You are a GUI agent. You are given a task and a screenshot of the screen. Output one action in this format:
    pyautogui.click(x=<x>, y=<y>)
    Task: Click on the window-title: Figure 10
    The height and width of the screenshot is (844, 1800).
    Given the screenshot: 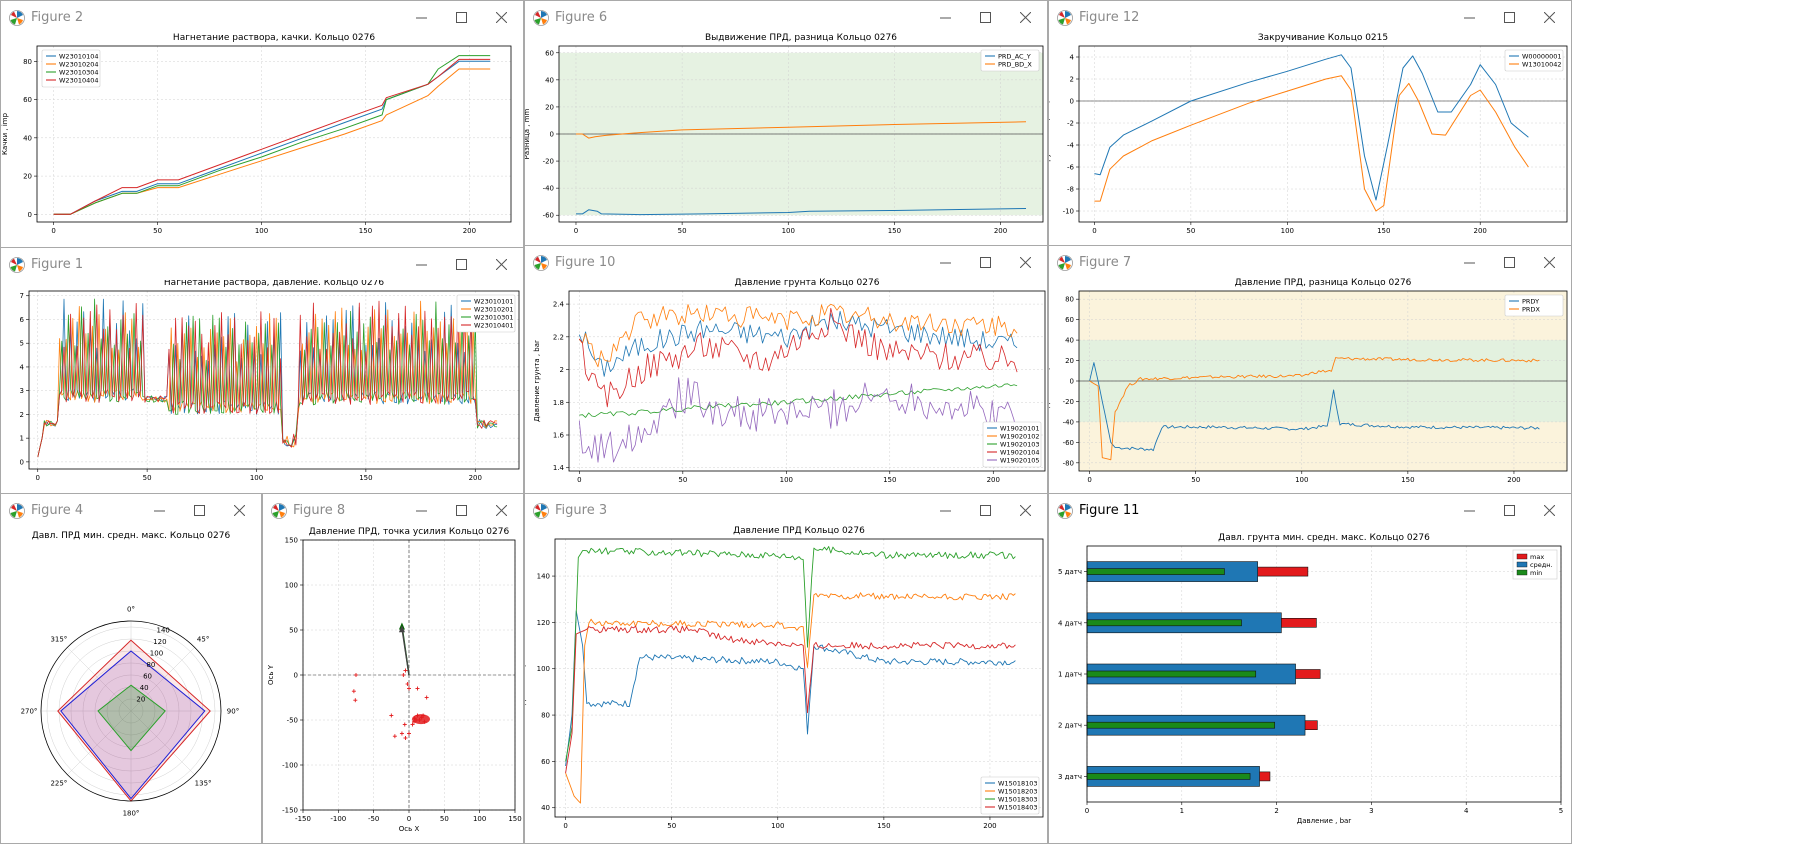 What is the action you would take?
    pyautogui.click(x=585, y=262)
    